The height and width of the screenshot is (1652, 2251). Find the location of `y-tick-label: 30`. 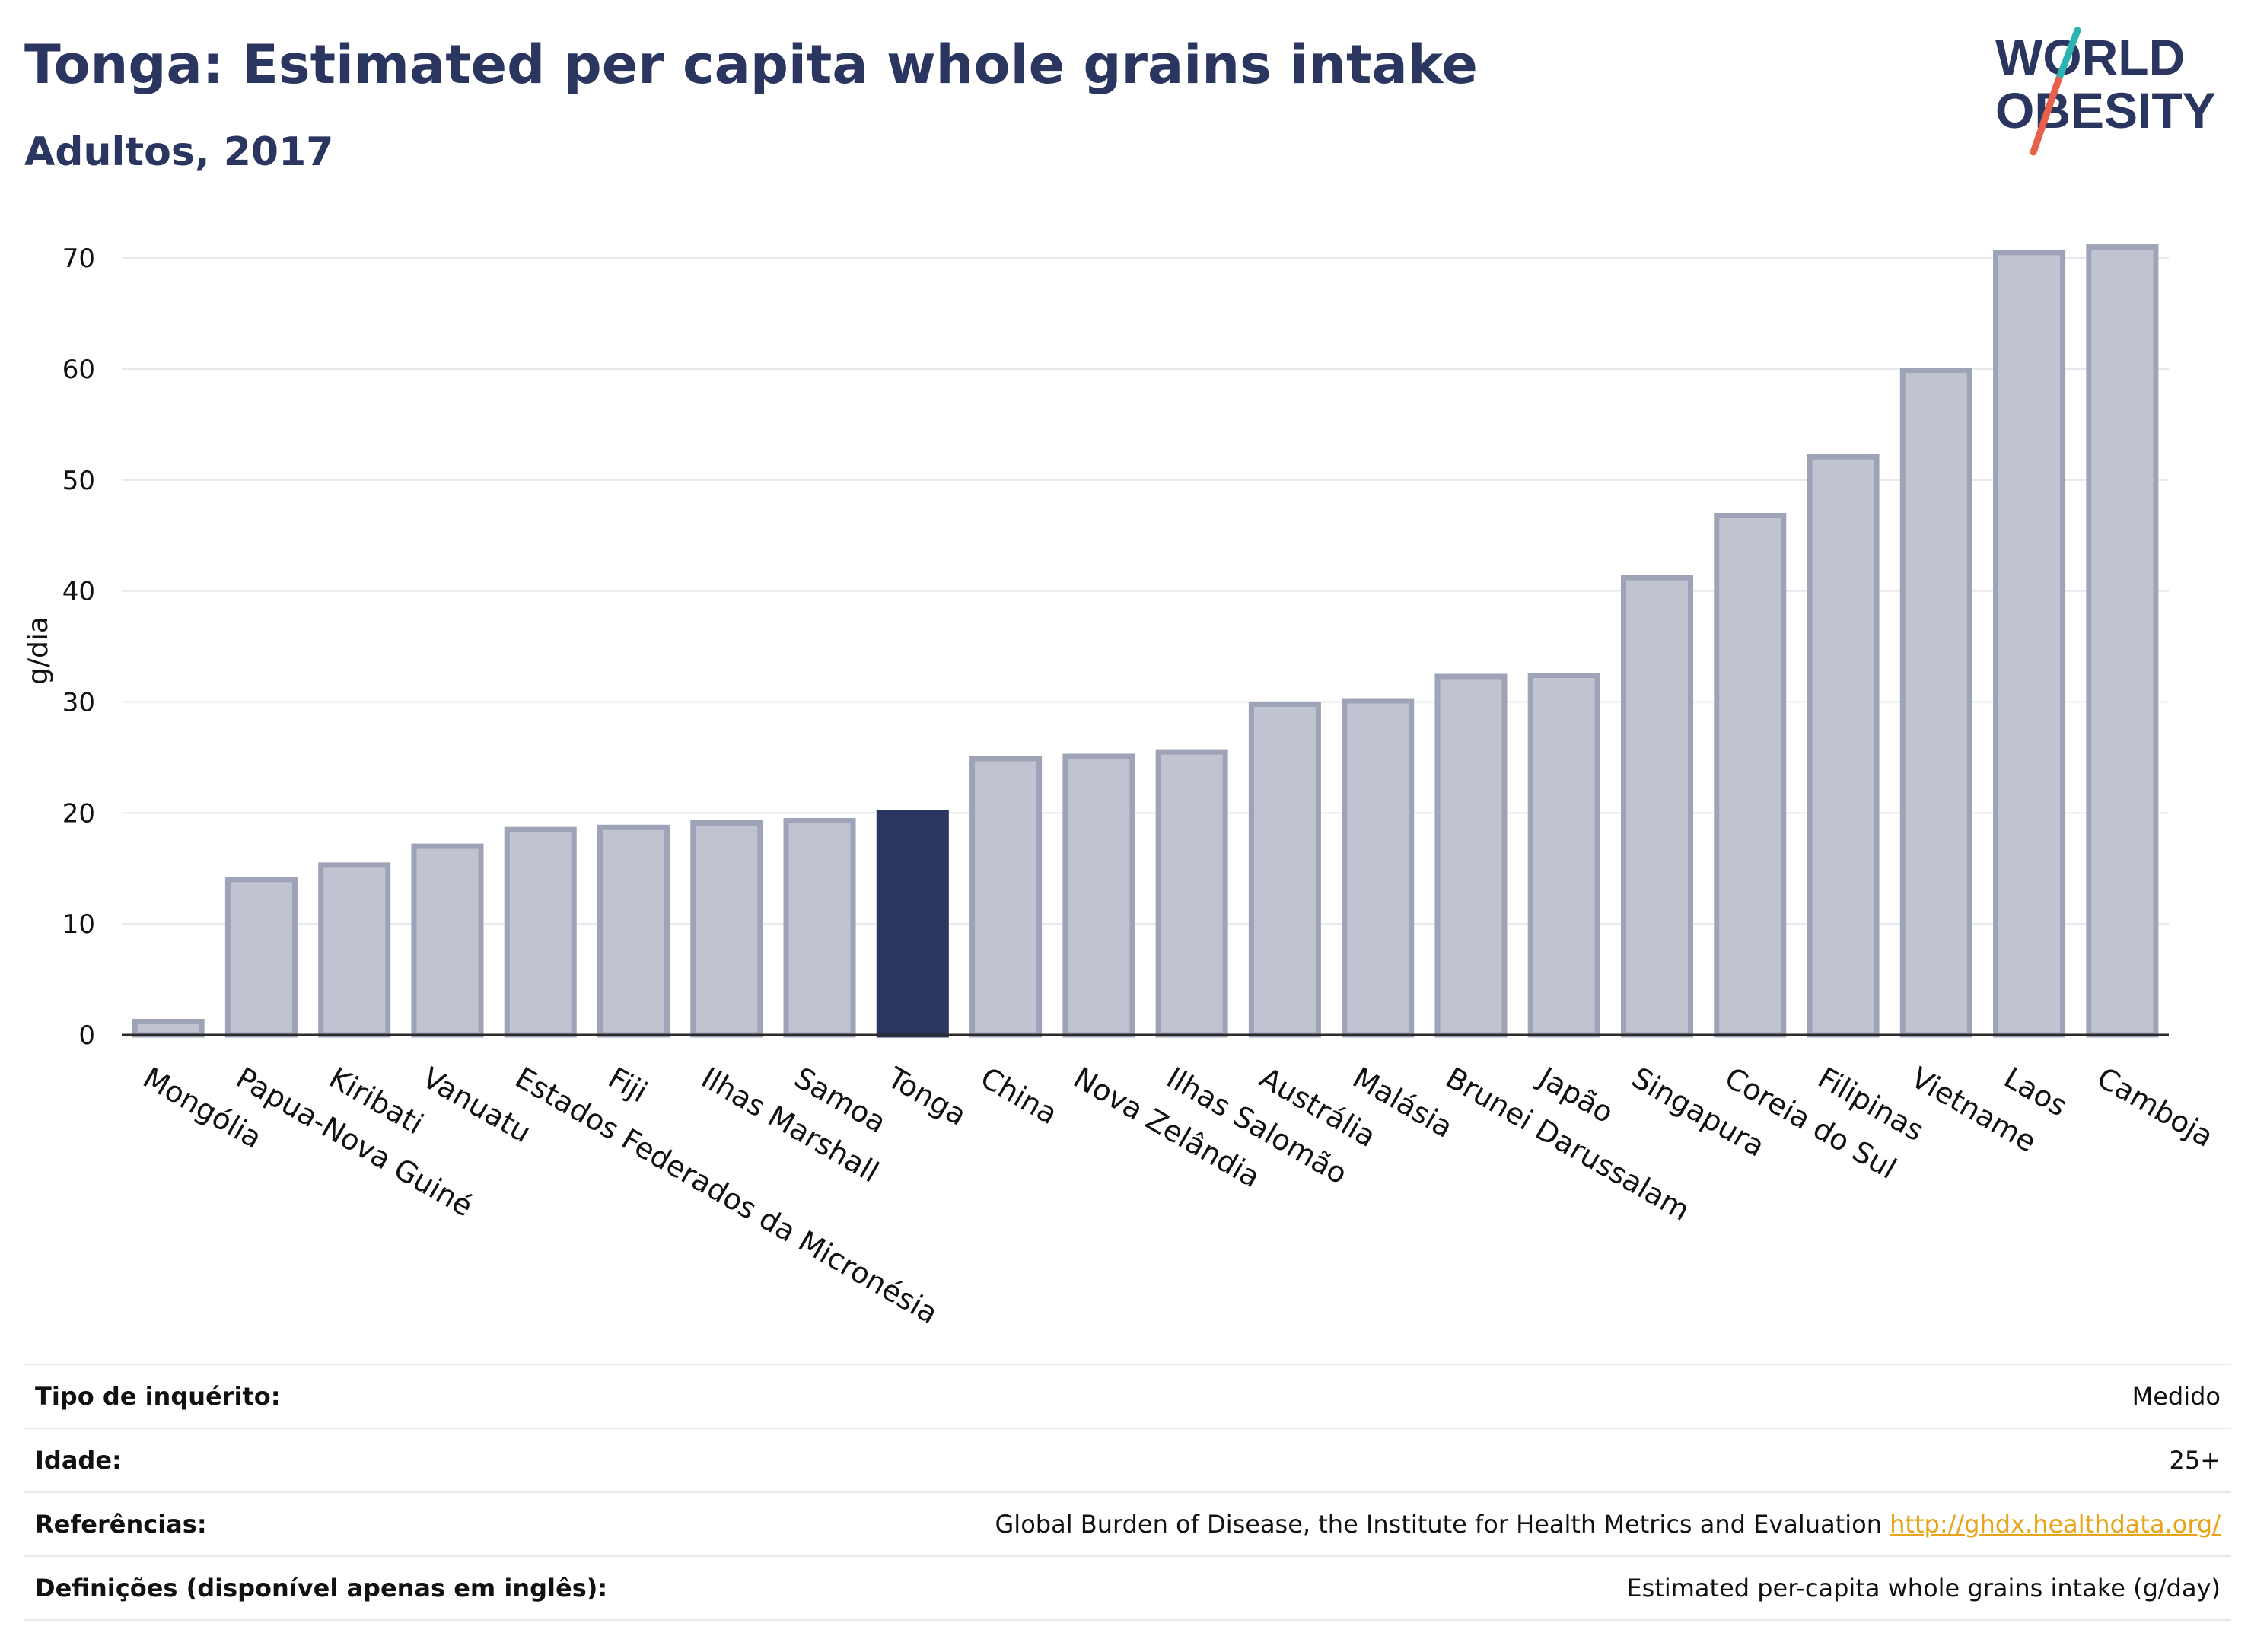

y-tick-label: 30 is located at coordinates (78, 703).